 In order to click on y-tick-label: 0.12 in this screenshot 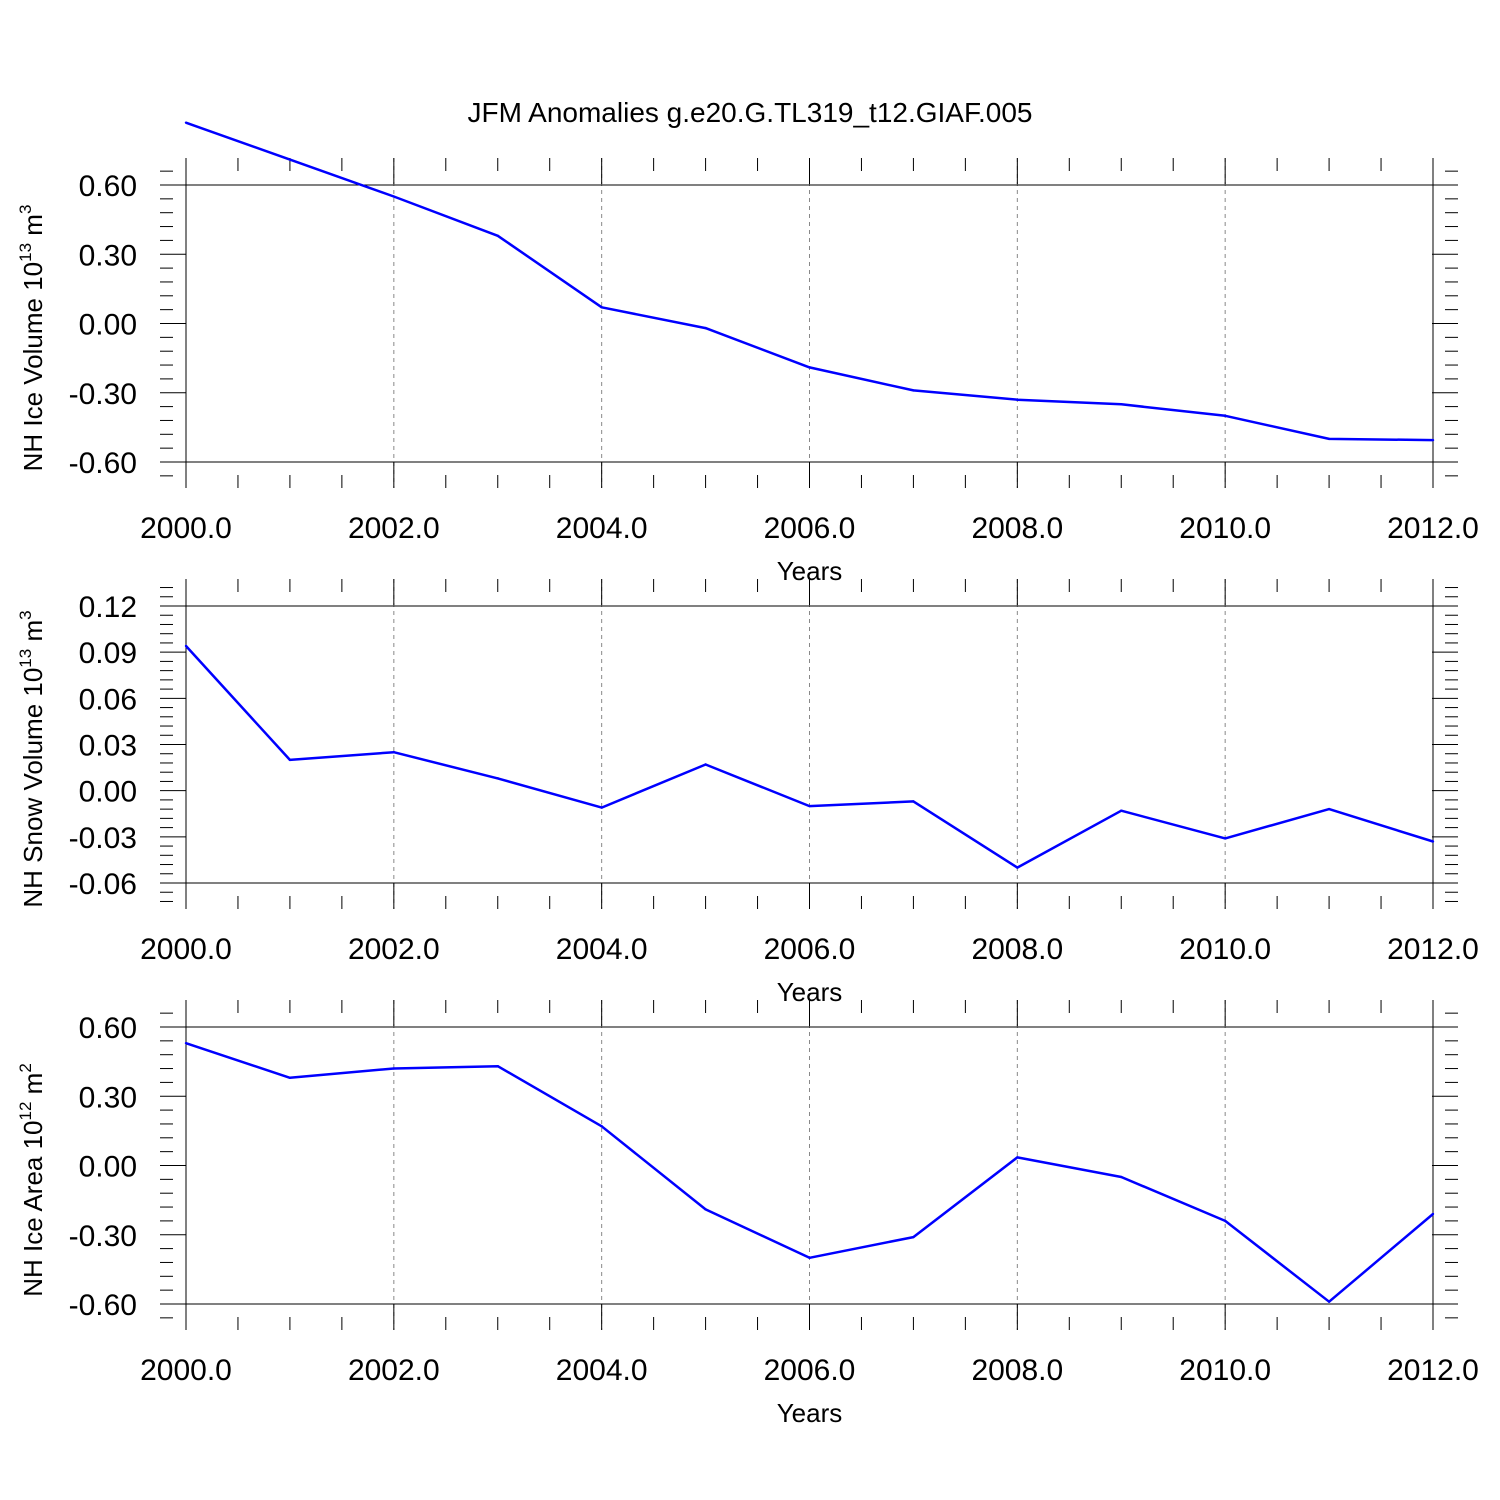, I will do `click(108, 607)`.